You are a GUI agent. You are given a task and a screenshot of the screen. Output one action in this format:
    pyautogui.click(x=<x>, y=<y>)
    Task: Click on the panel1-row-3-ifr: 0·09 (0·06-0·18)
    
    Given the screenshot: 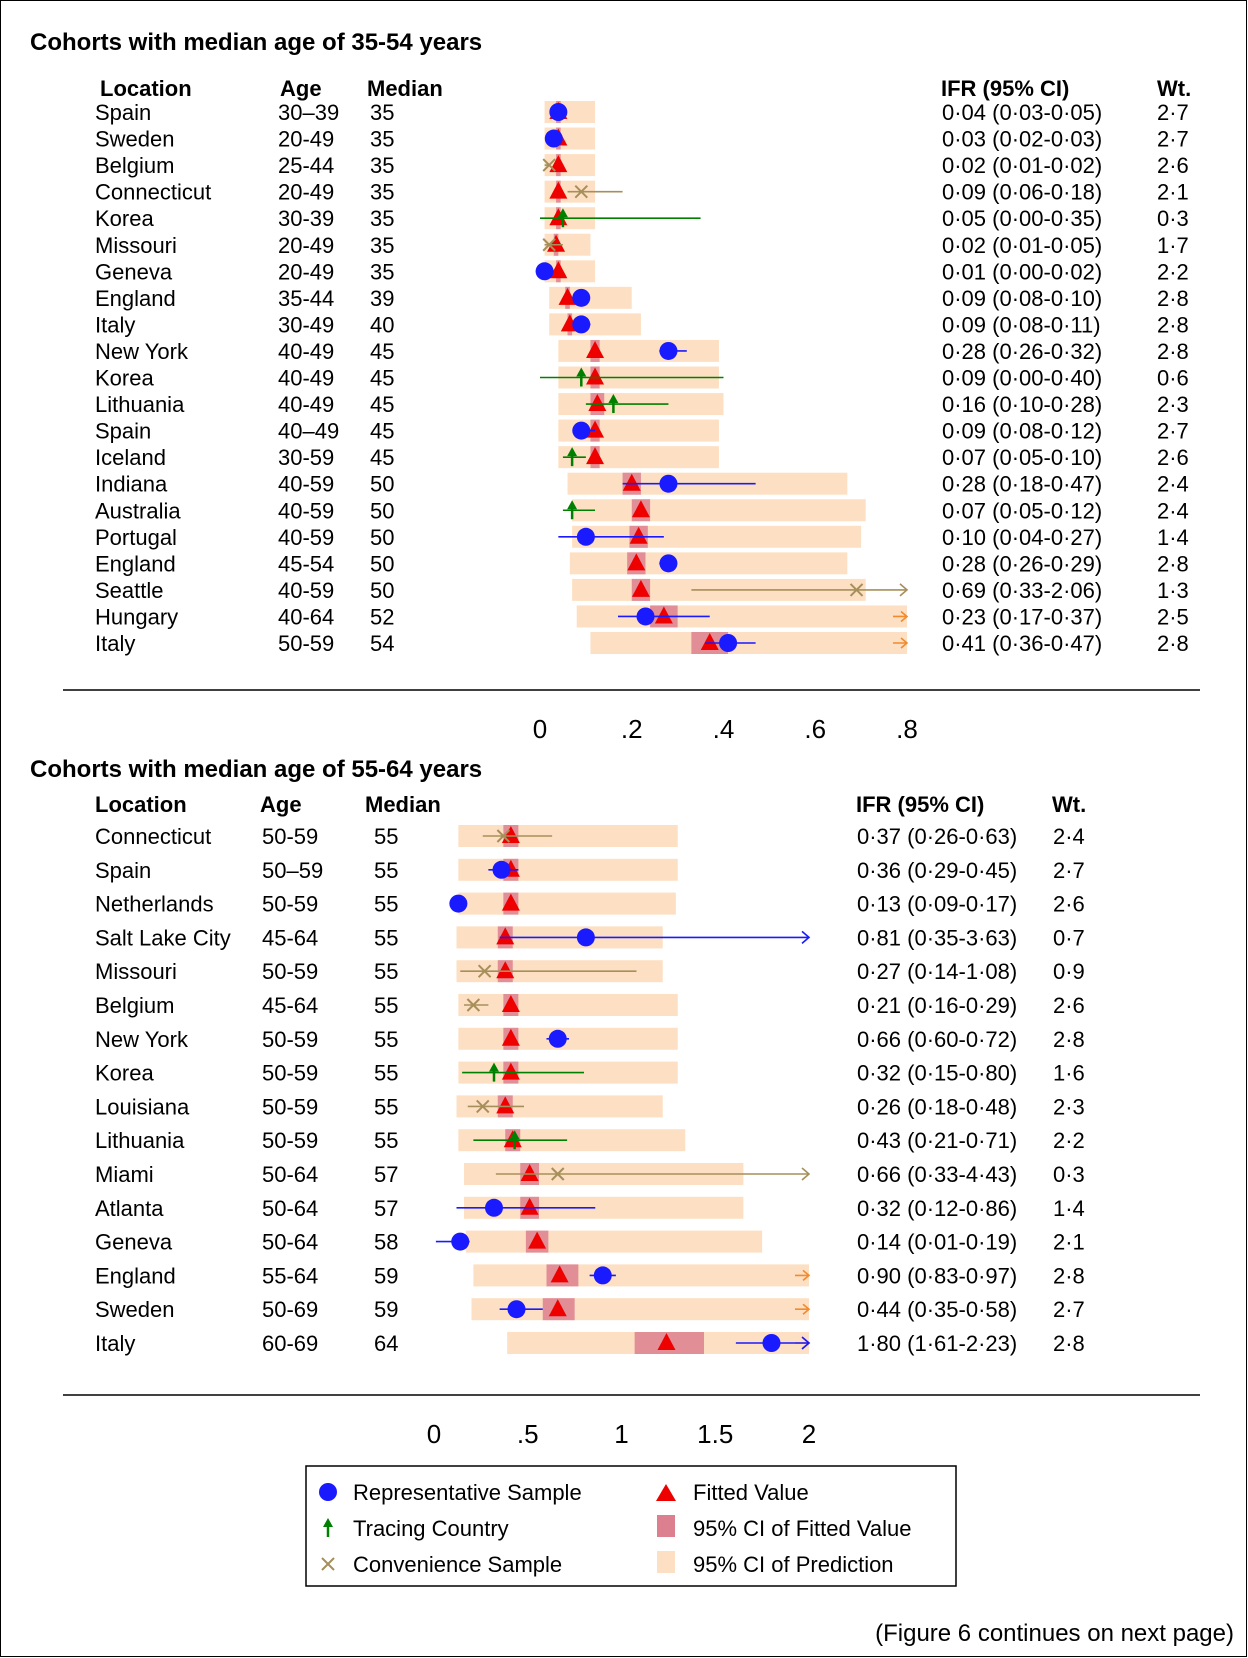 What is the action you would take?
    pyautogui.click(x=1022, y=192)
    